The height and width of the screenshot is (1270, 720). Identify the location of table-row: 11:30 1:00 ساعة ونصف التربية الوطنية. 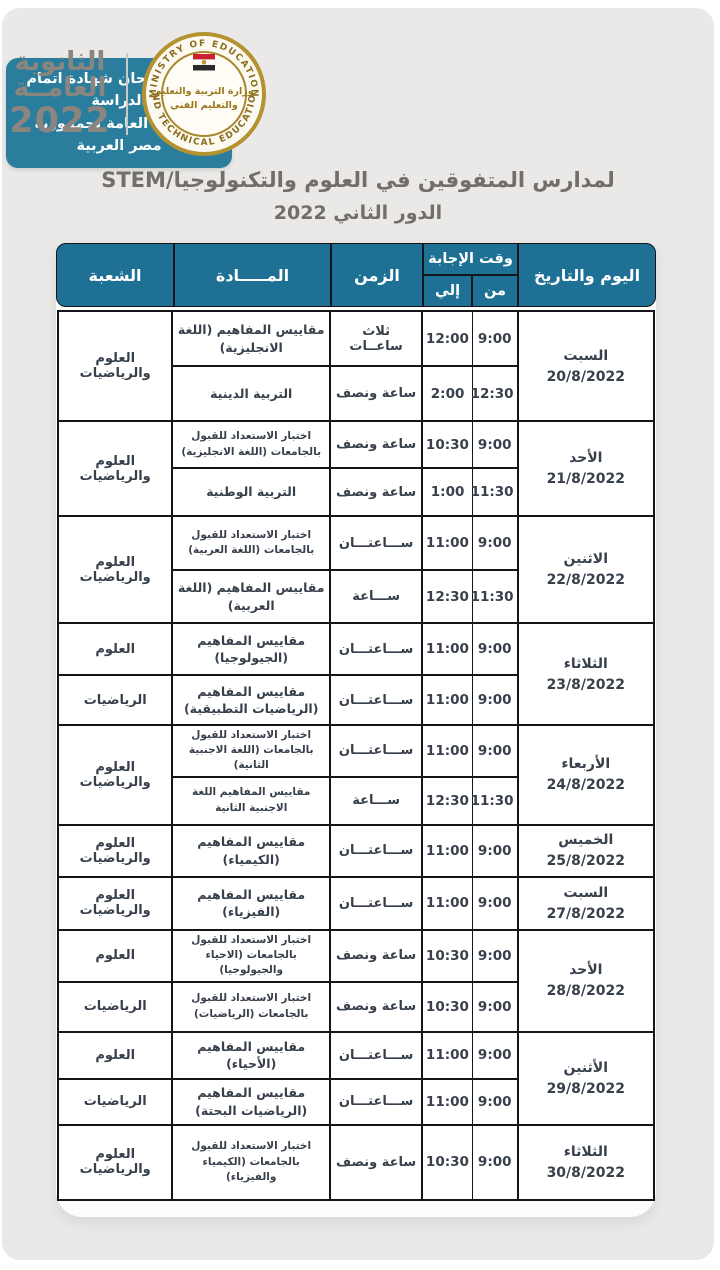
(356, 492).